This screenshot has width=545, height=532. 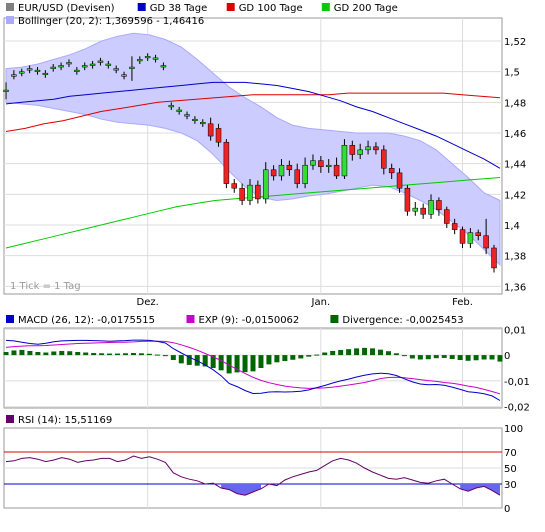 I want to click on macd-panel-legend-label: Divergence: -0,0025453, so click(x=402, y=320).